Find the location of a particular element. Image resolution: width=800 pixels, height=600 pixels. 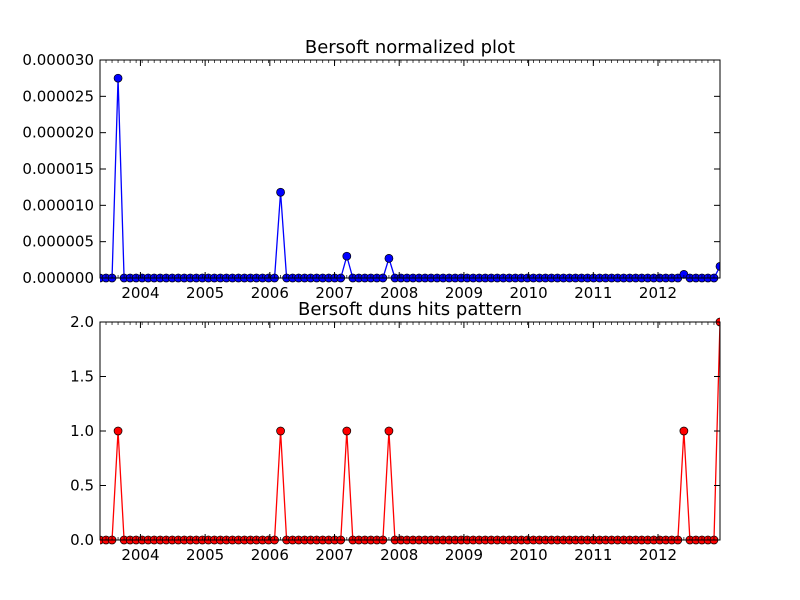

bottom-chart-title: Bersoft duns hits pattern is located at coordinates (410, 309).